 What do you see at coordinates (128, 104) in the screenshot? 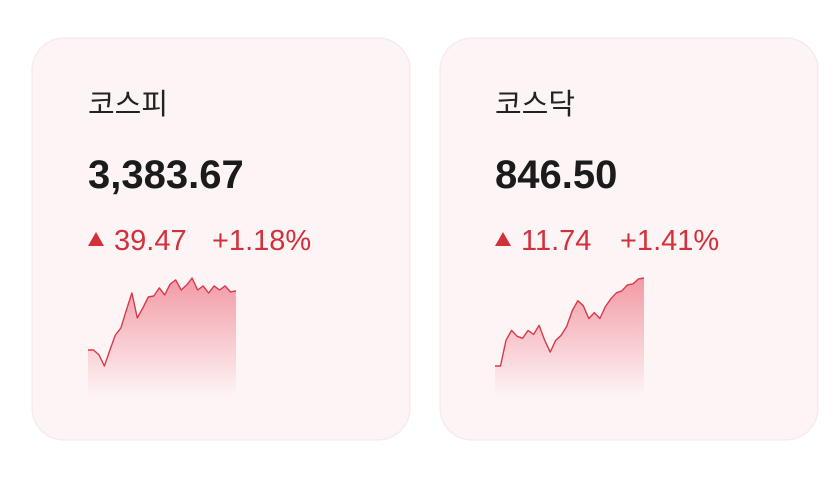
I see `card-title: 코스피` at bounding box center [128, 104].